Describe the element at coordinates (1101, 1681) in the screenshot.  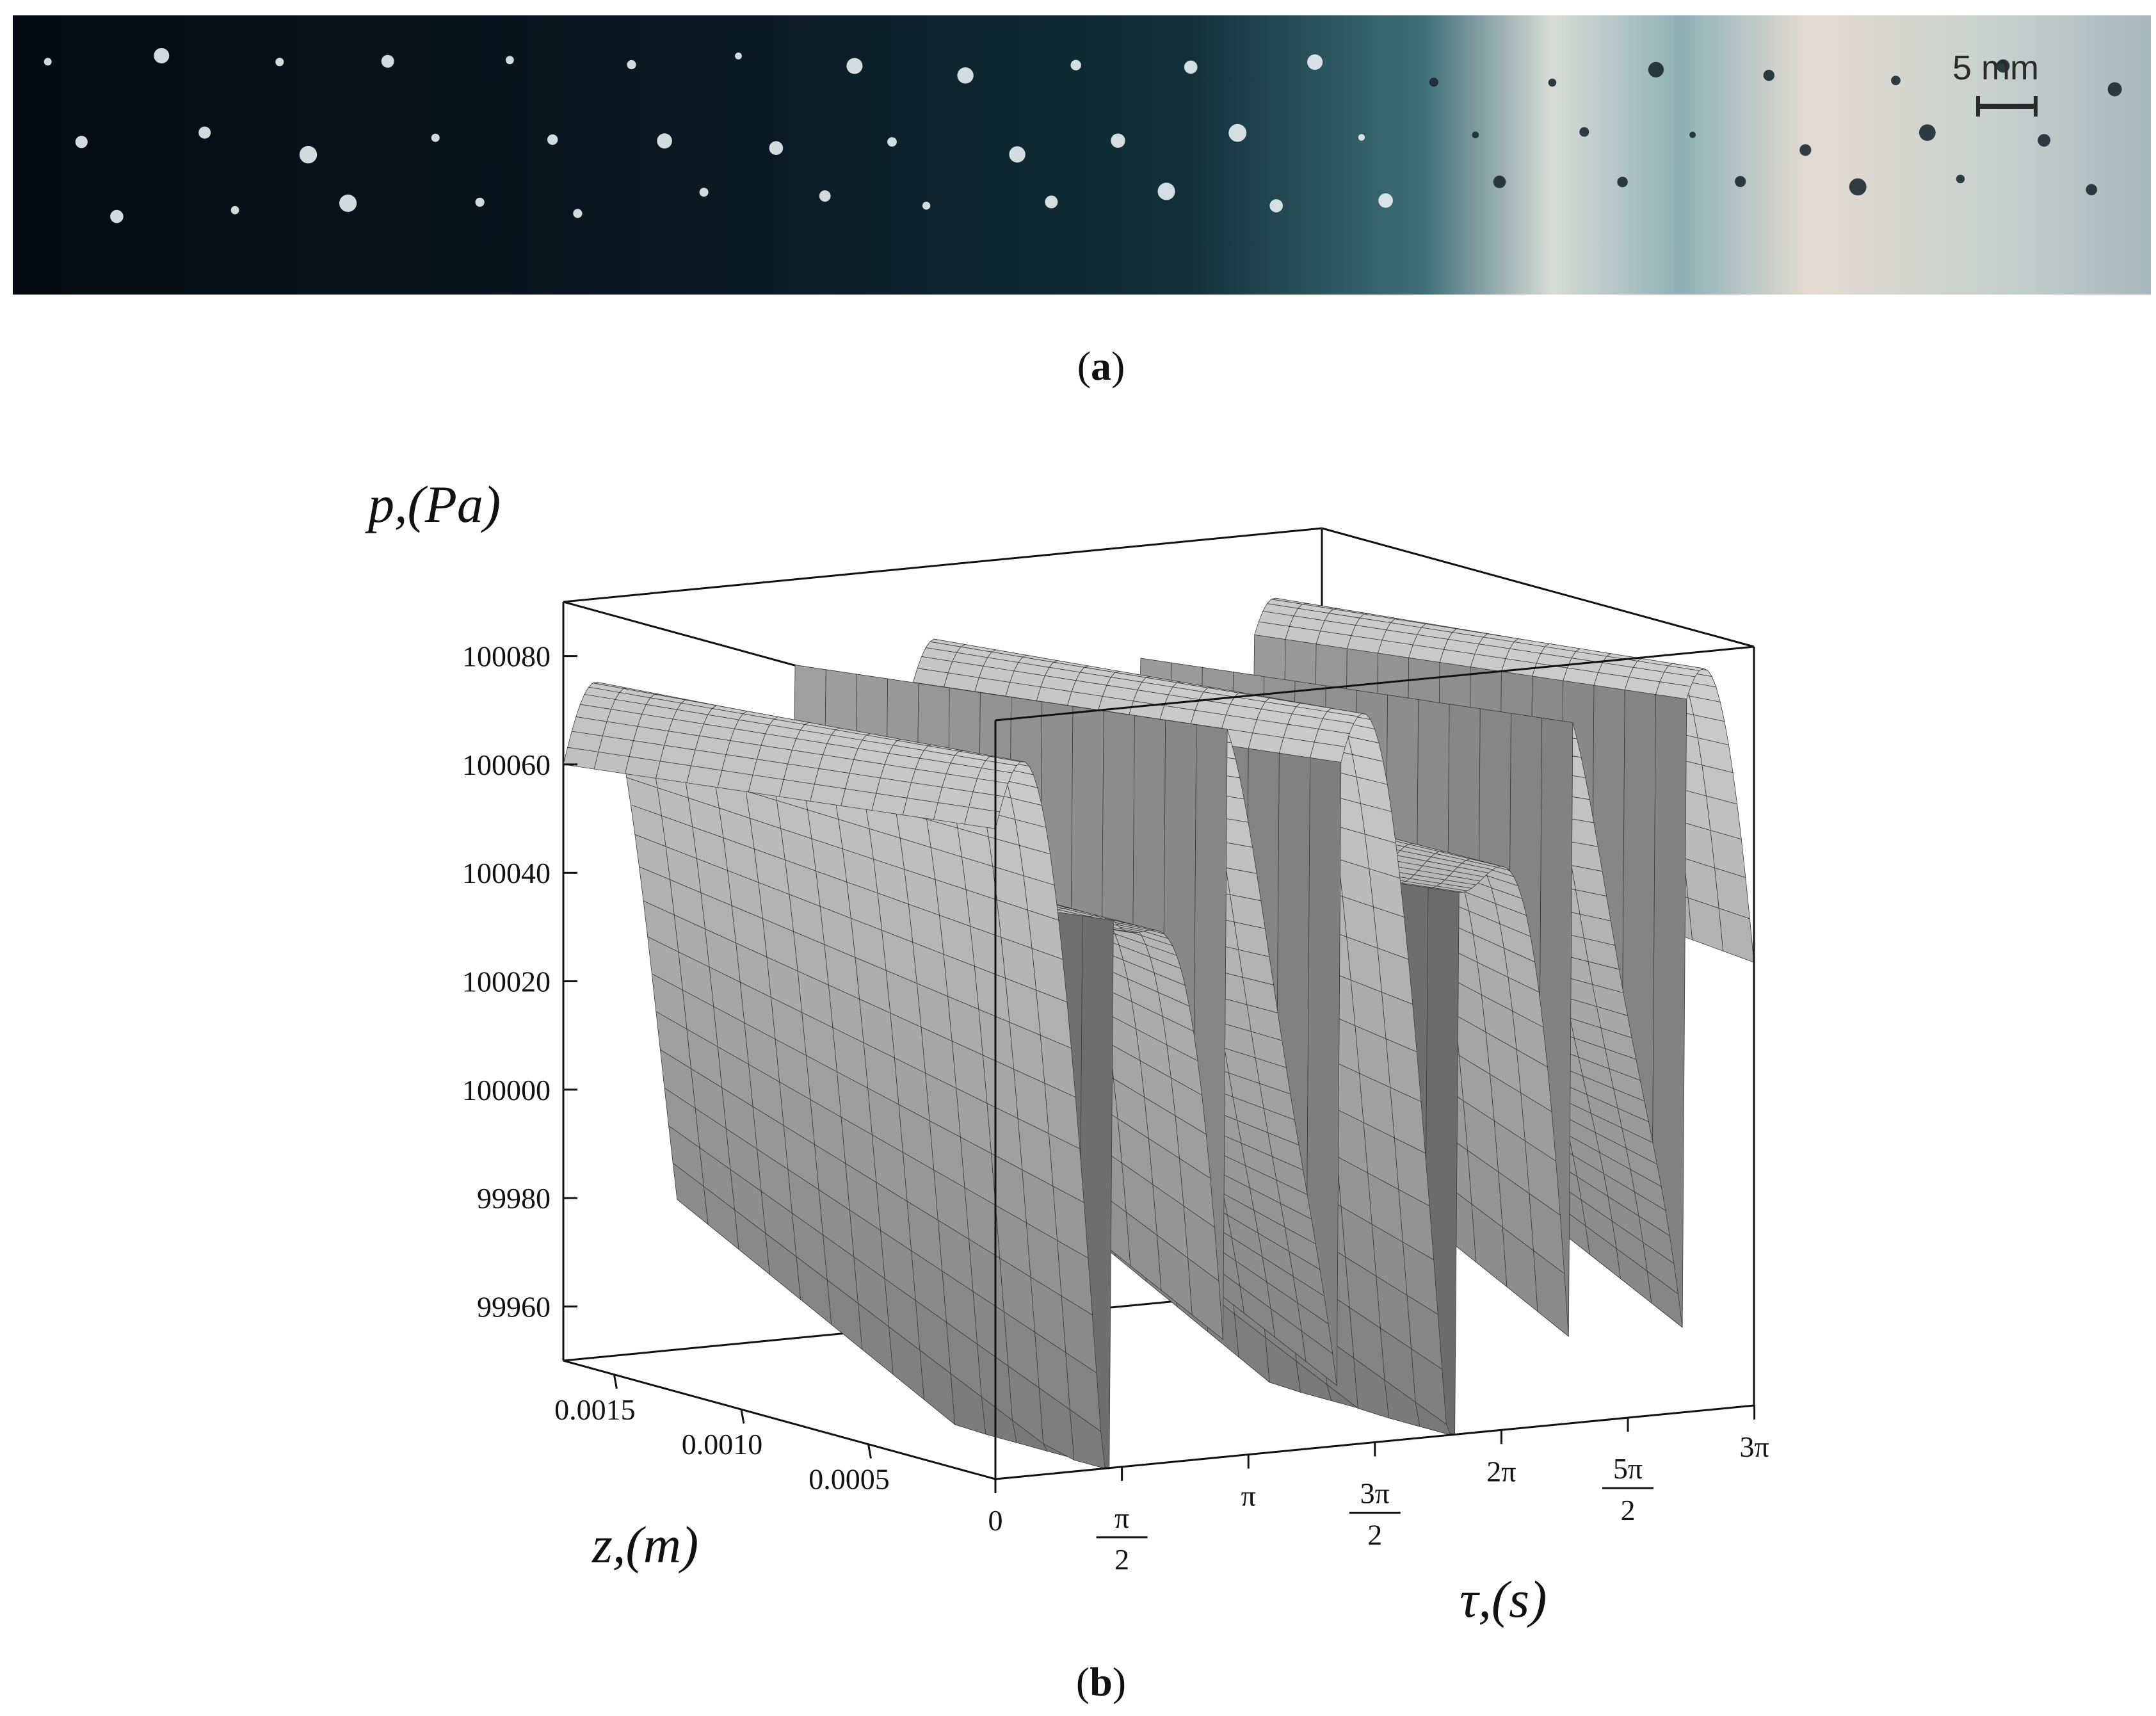
I see `caption-b: (b)` at that location.